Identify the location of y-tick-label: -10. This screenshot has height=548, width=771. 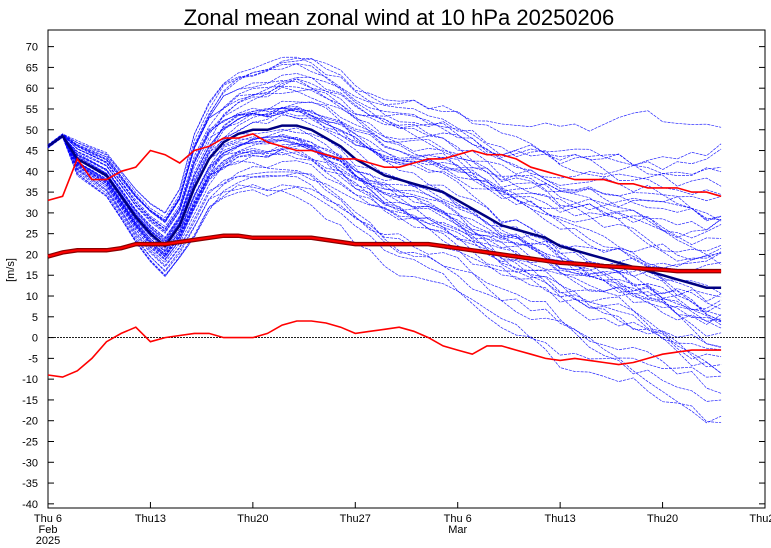
(30, 380).